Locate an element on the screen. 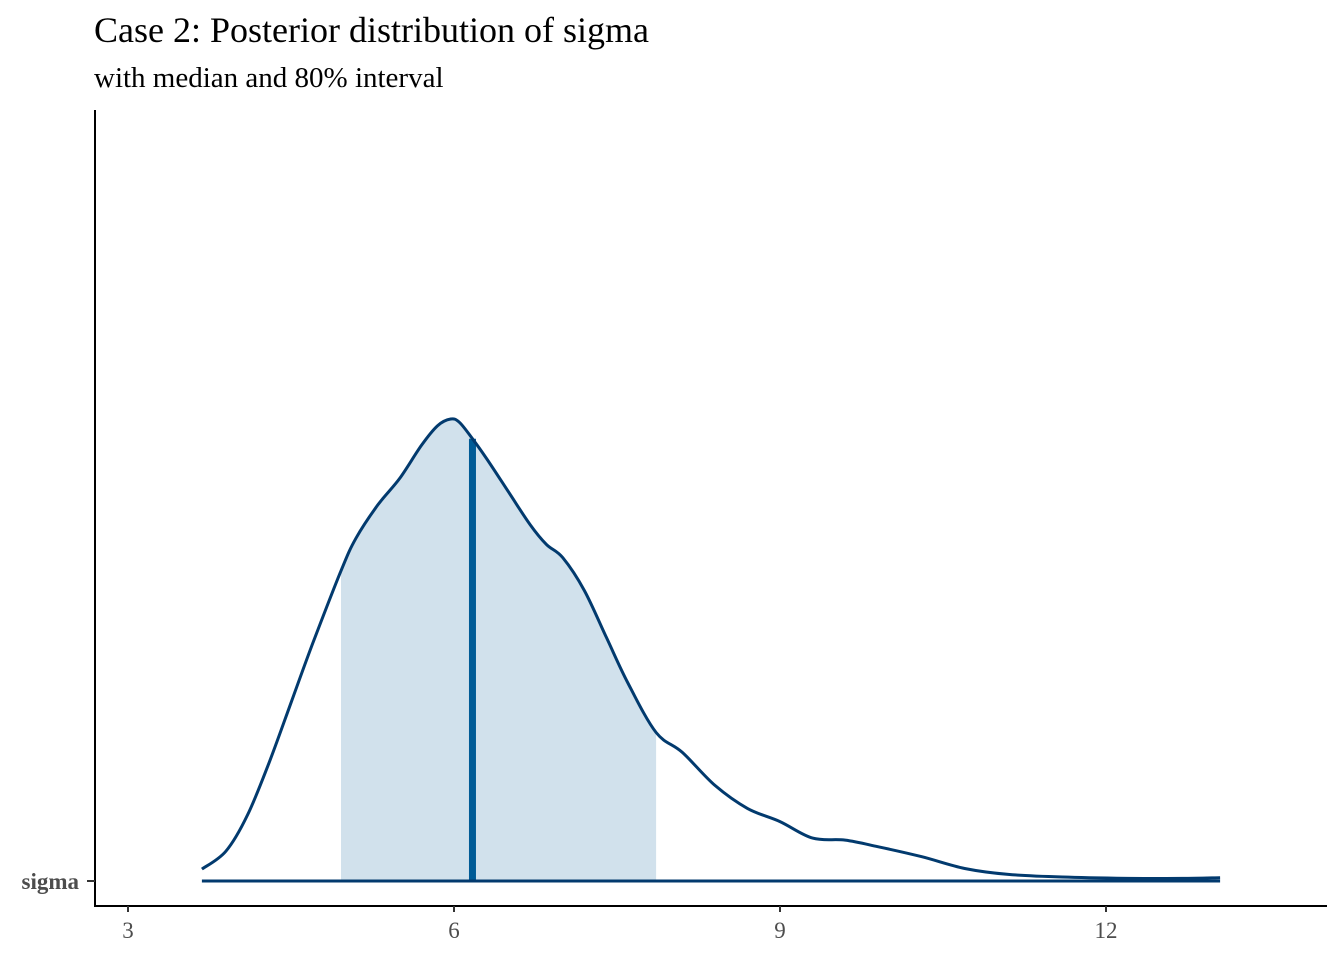 This screenshot has height=960, width=1344. chart-subtitle: with median and 80% interval is located at coordinates (269, 78).